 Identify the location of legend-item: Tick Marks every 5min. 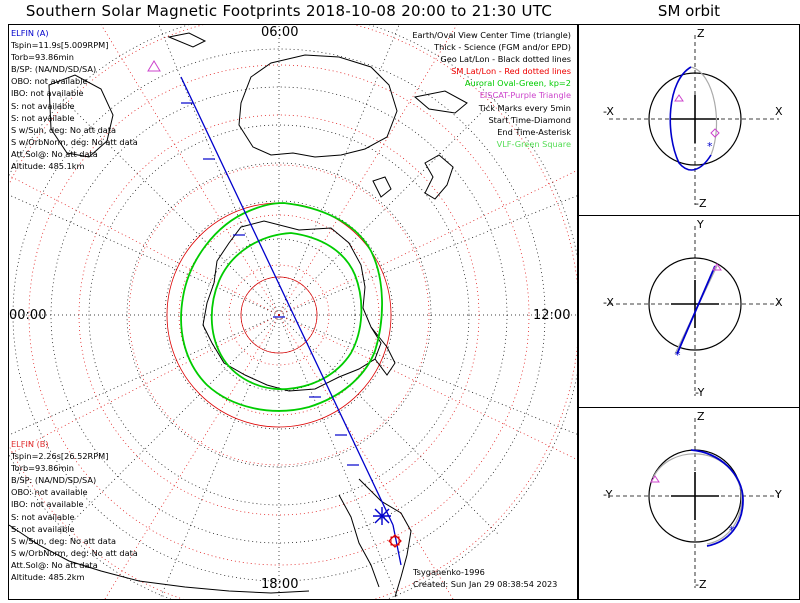
(524, 107).